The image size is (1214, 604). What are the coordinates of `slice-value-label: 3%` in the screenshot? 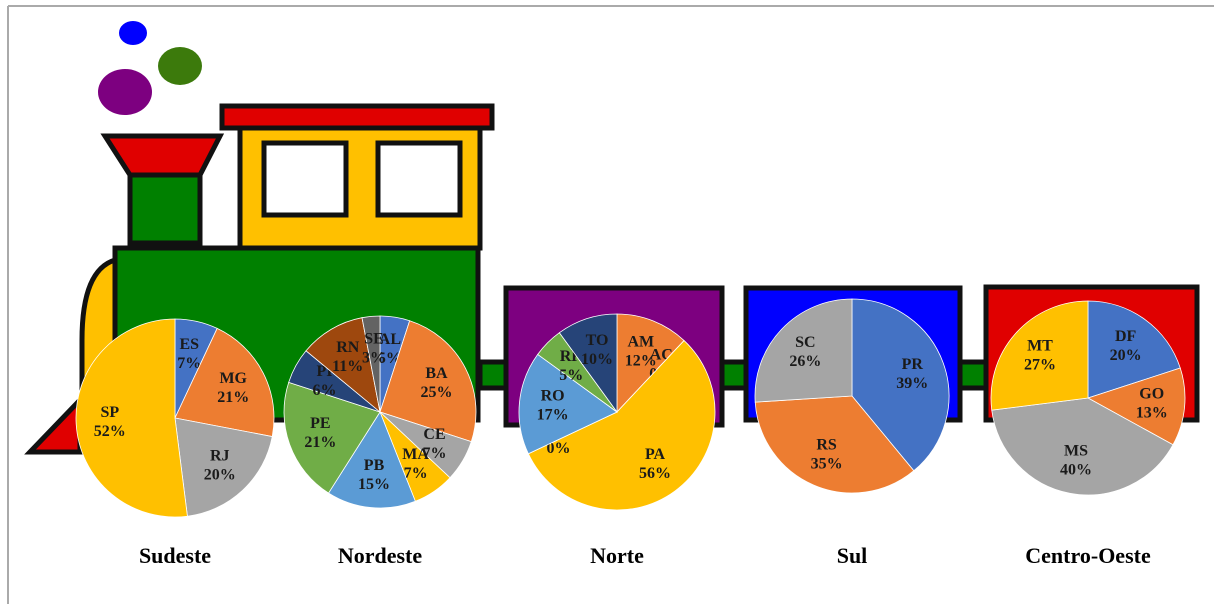 It's located at (374, 358).